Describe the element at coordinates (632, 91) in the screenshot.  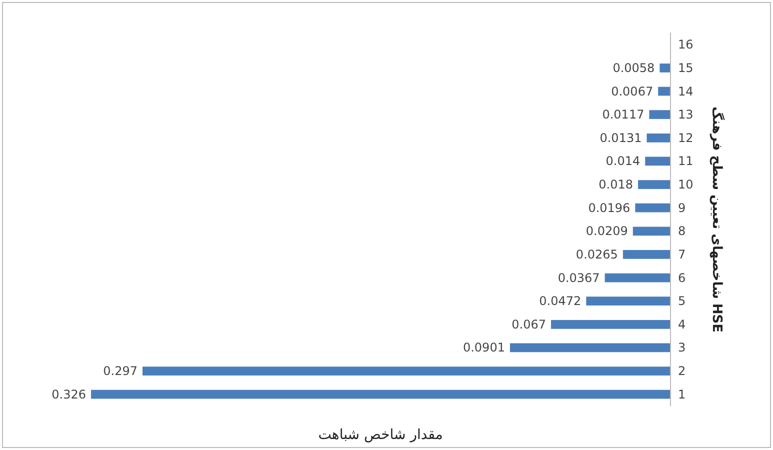
I see `data-label: 0.0067` at that location.